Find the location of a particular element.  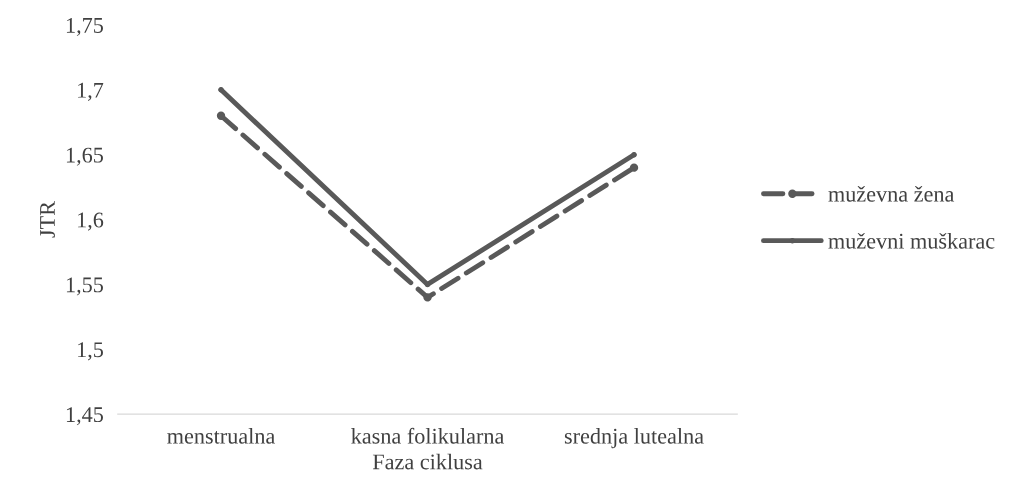

y-tick-label: 1,65 is located at coordinates (84, 156).